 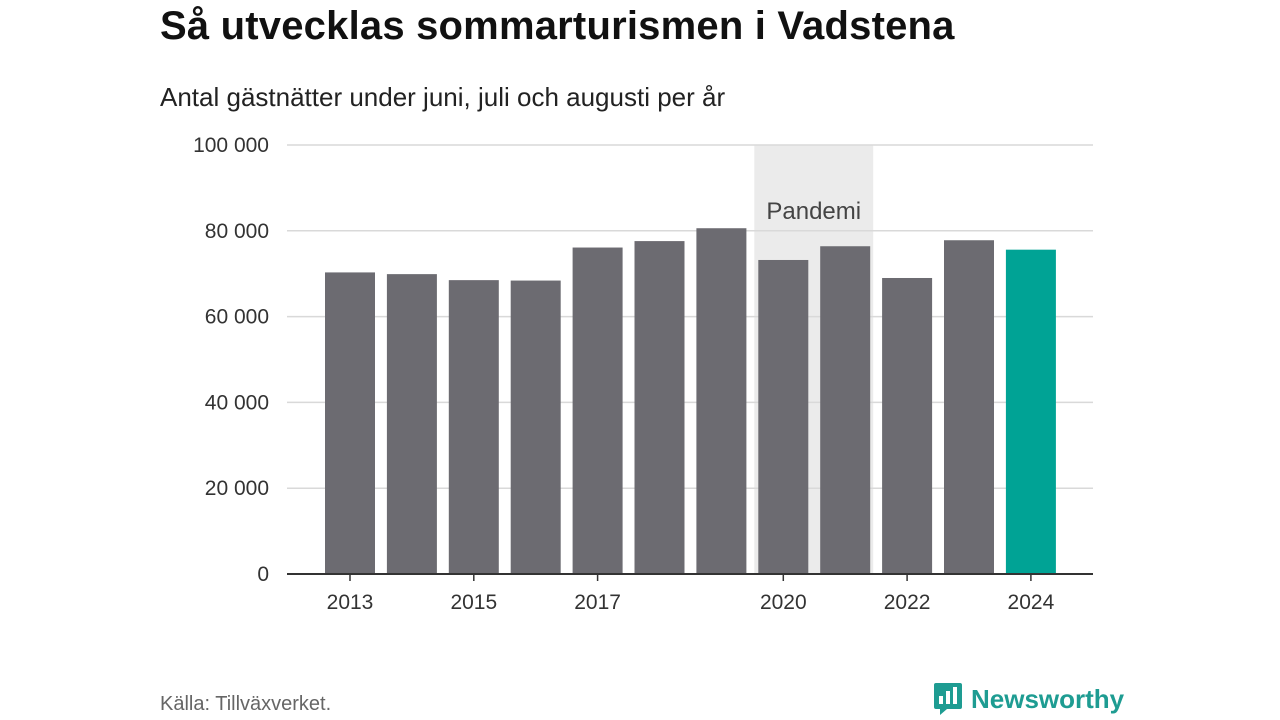 I want to click on y-tick-label: 60 000, so click(x=237, y=317).